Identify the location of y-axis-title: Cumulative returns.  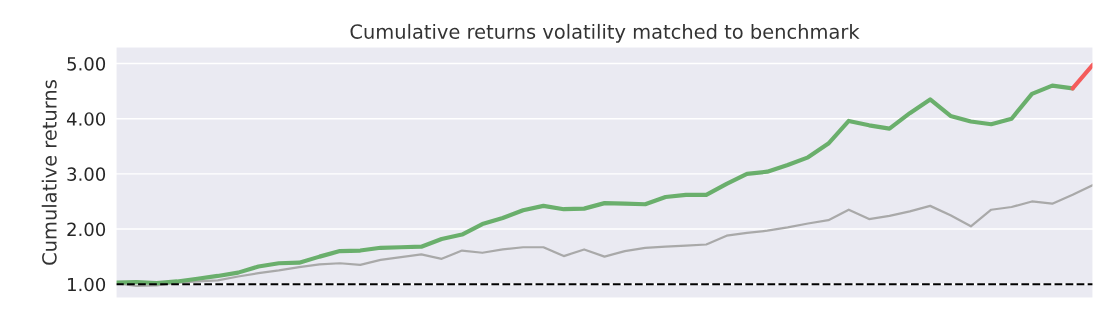
(49, 172).